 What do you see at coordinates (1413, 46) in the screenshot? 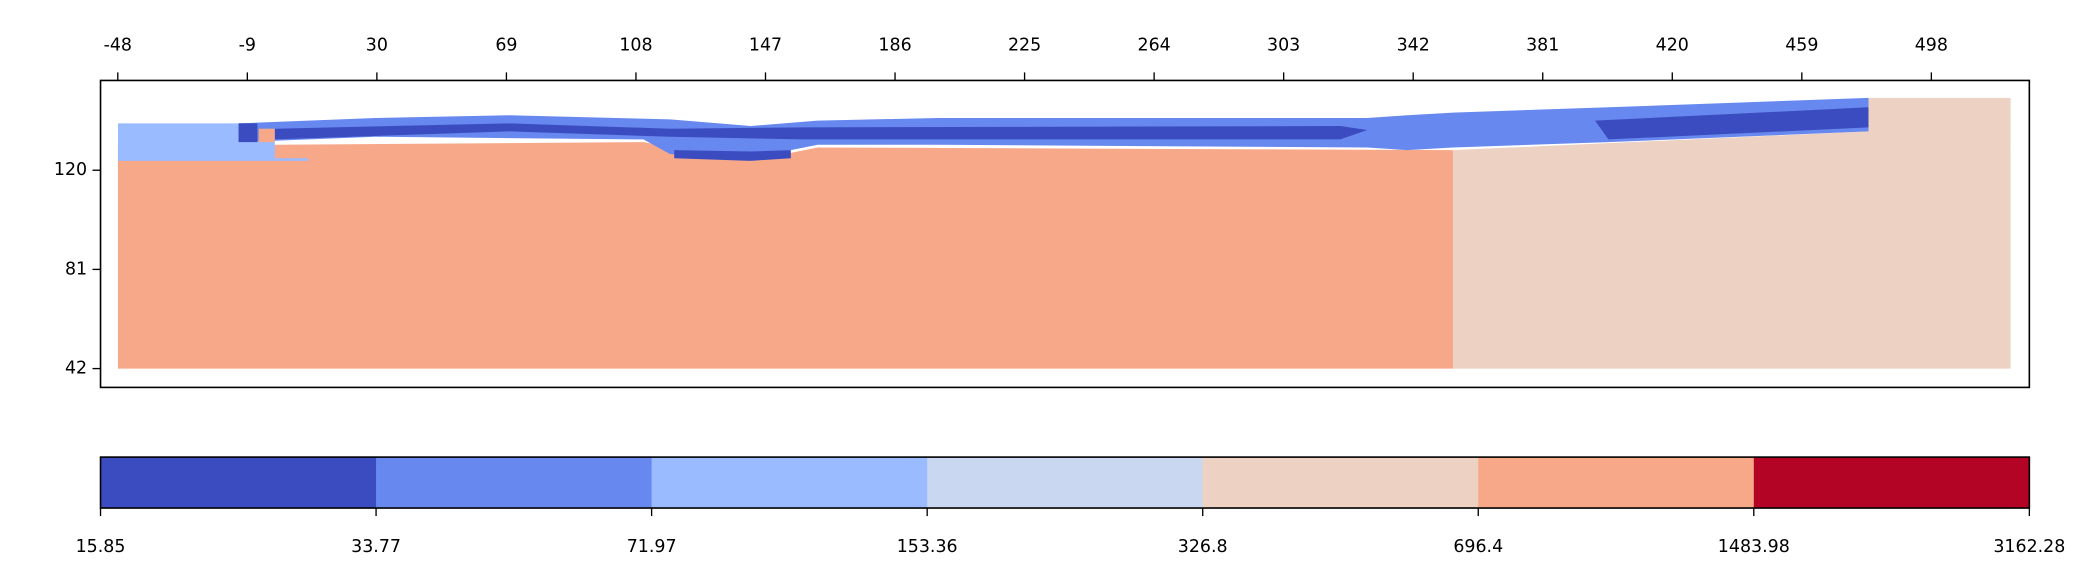
I see `x-tick-label: 342` at bounding box center [1413, 46].